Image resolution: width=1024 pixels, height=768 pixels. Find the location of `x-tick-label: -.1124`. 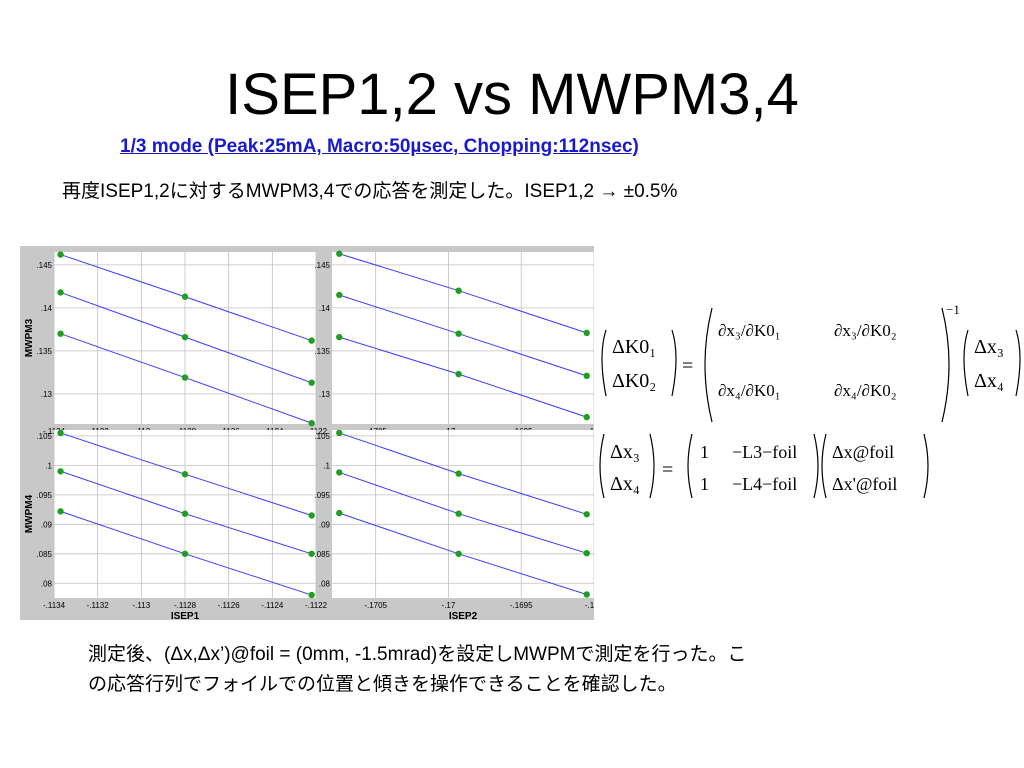

x-tick-label: -.1124 is located at coordinates (272, 605).